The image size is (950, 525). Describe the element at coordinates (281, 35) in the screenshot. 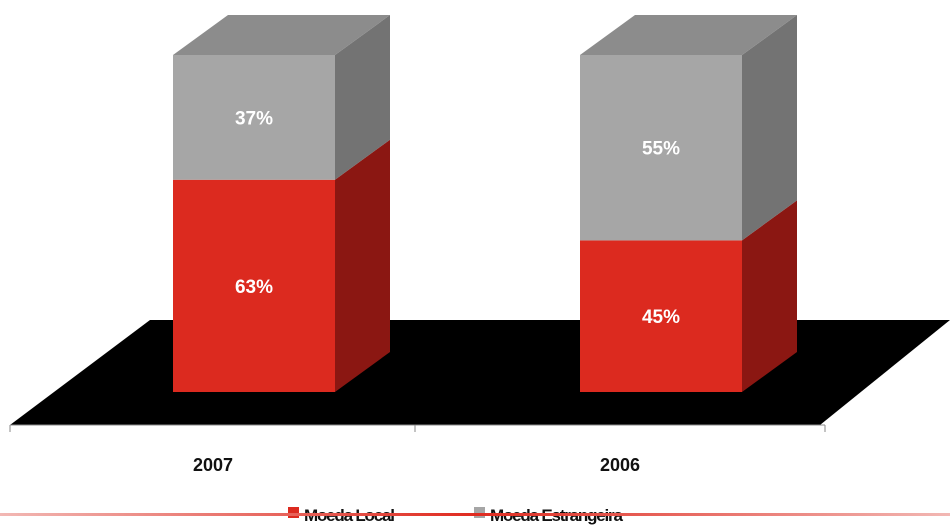

I see `bar-top-2007` at that location.